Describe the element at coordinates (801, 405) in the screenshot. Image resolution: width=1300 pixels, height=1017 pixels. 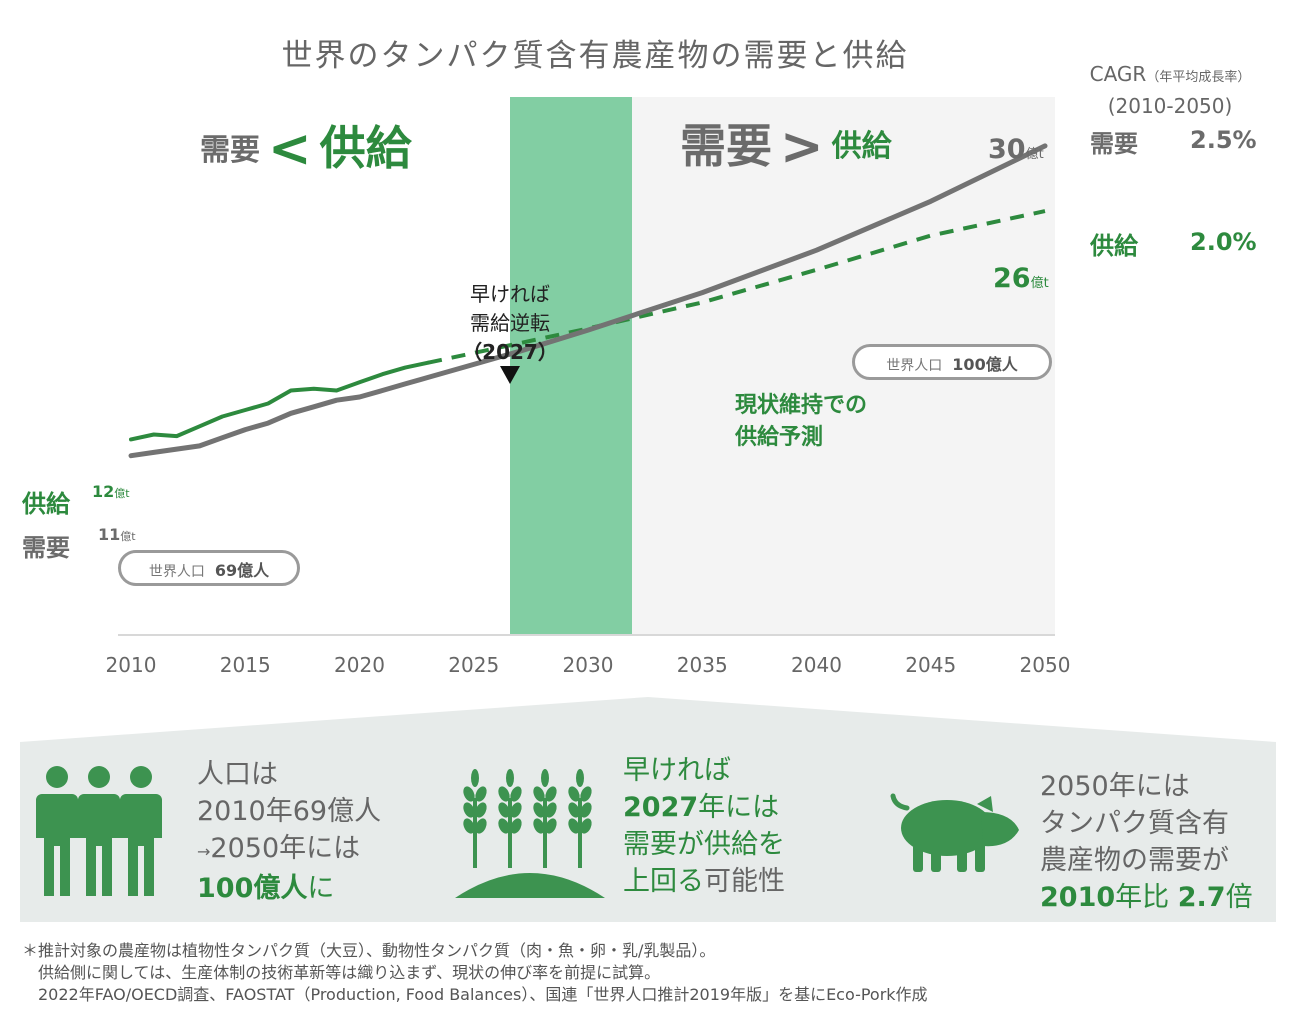
I see `forecast-line1: 現状維持での` at that location.